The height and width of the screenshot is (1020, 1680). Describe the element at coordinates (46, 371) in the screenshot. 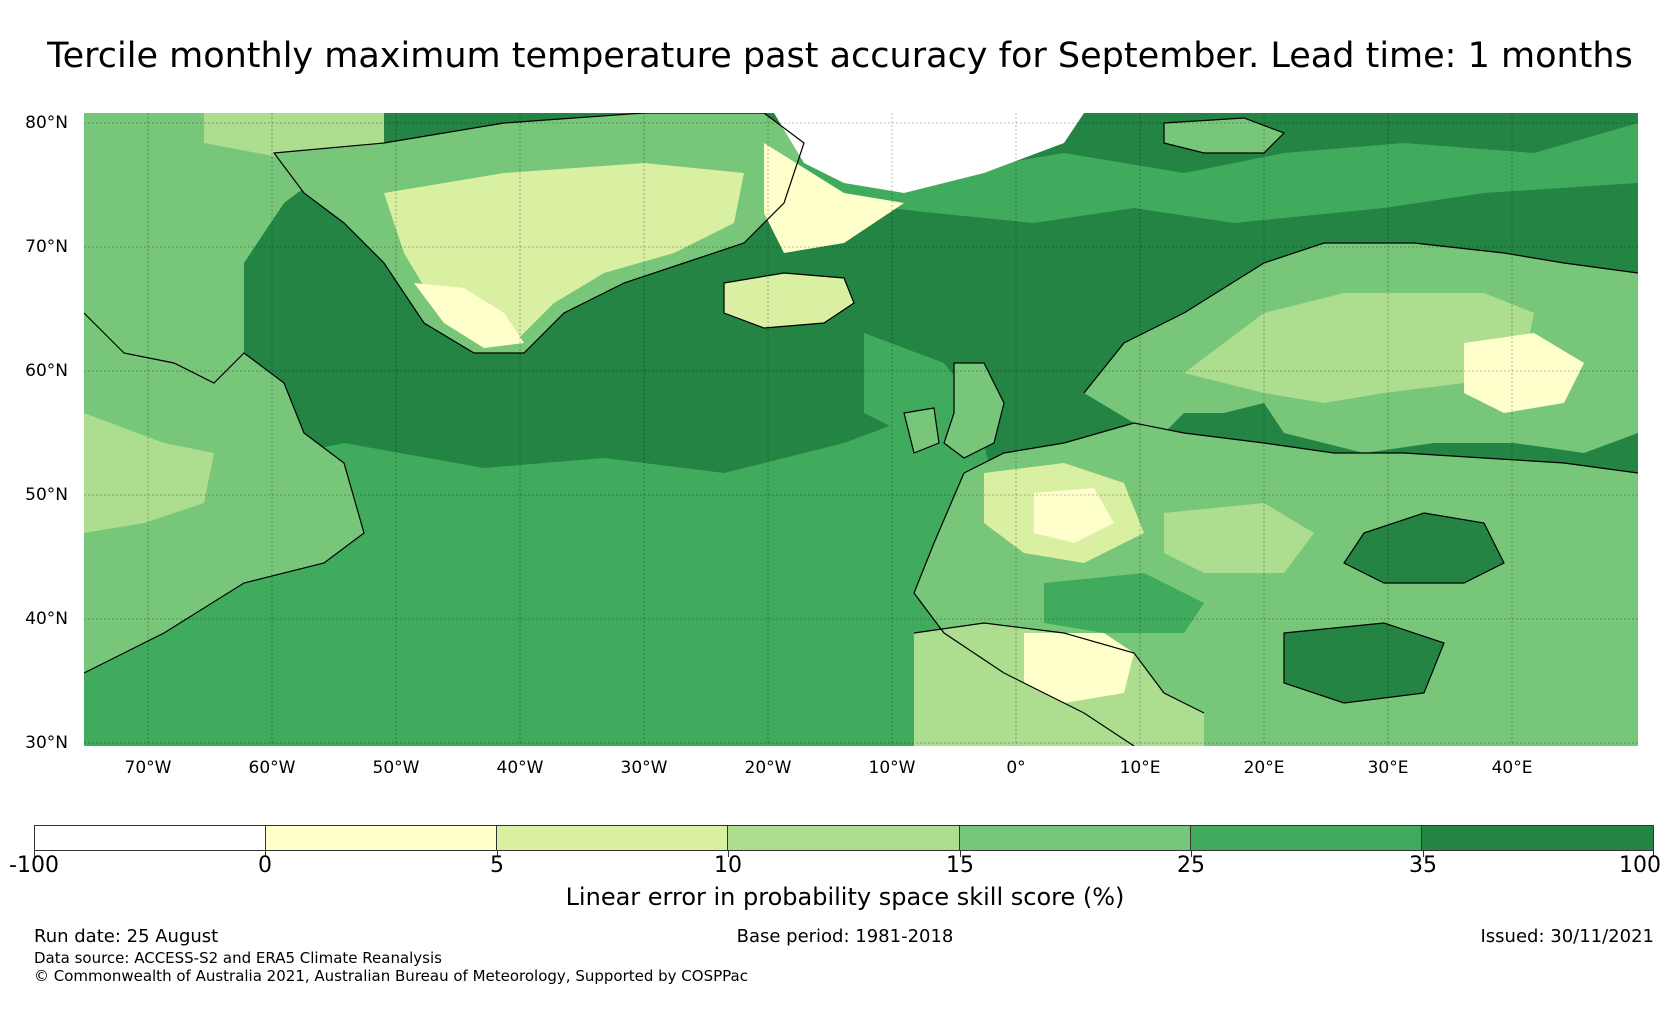

I see `lat-label-60n: 60°N` at that location.